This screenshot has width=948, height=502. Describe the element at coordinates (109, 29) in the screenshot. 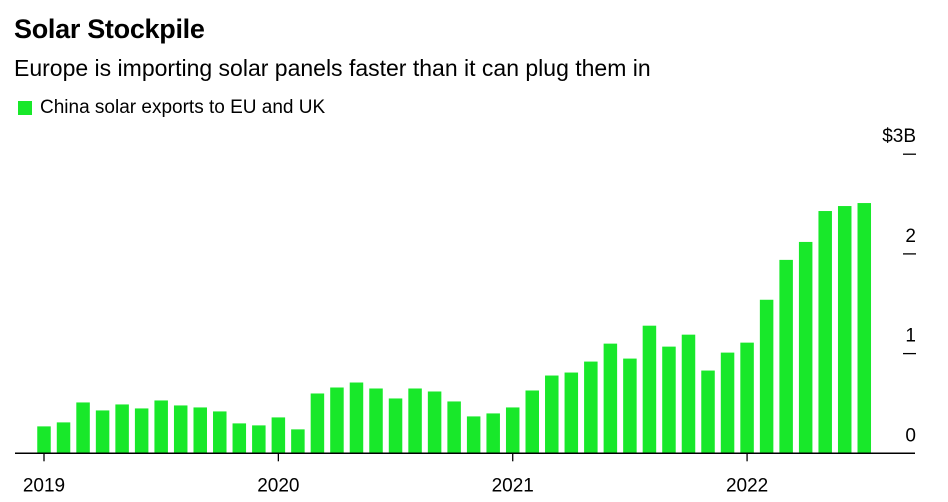

I see `chart-title: Solar Stockpile` at that location.